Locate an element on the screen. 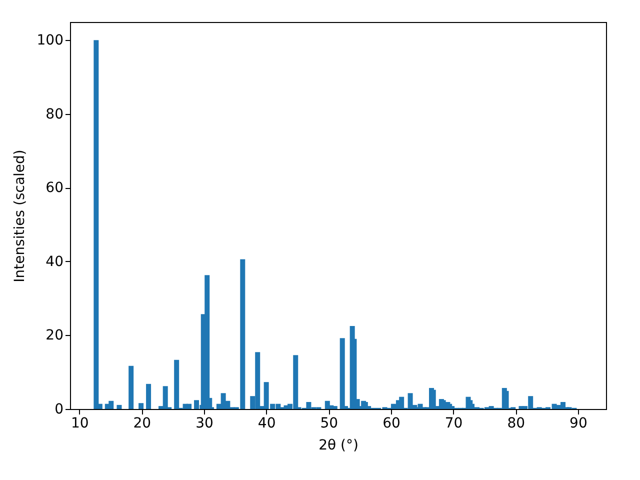 The width and height of the screenshot is (640, 480). x-tick-label: 40 is located at coordinates (267, 424).